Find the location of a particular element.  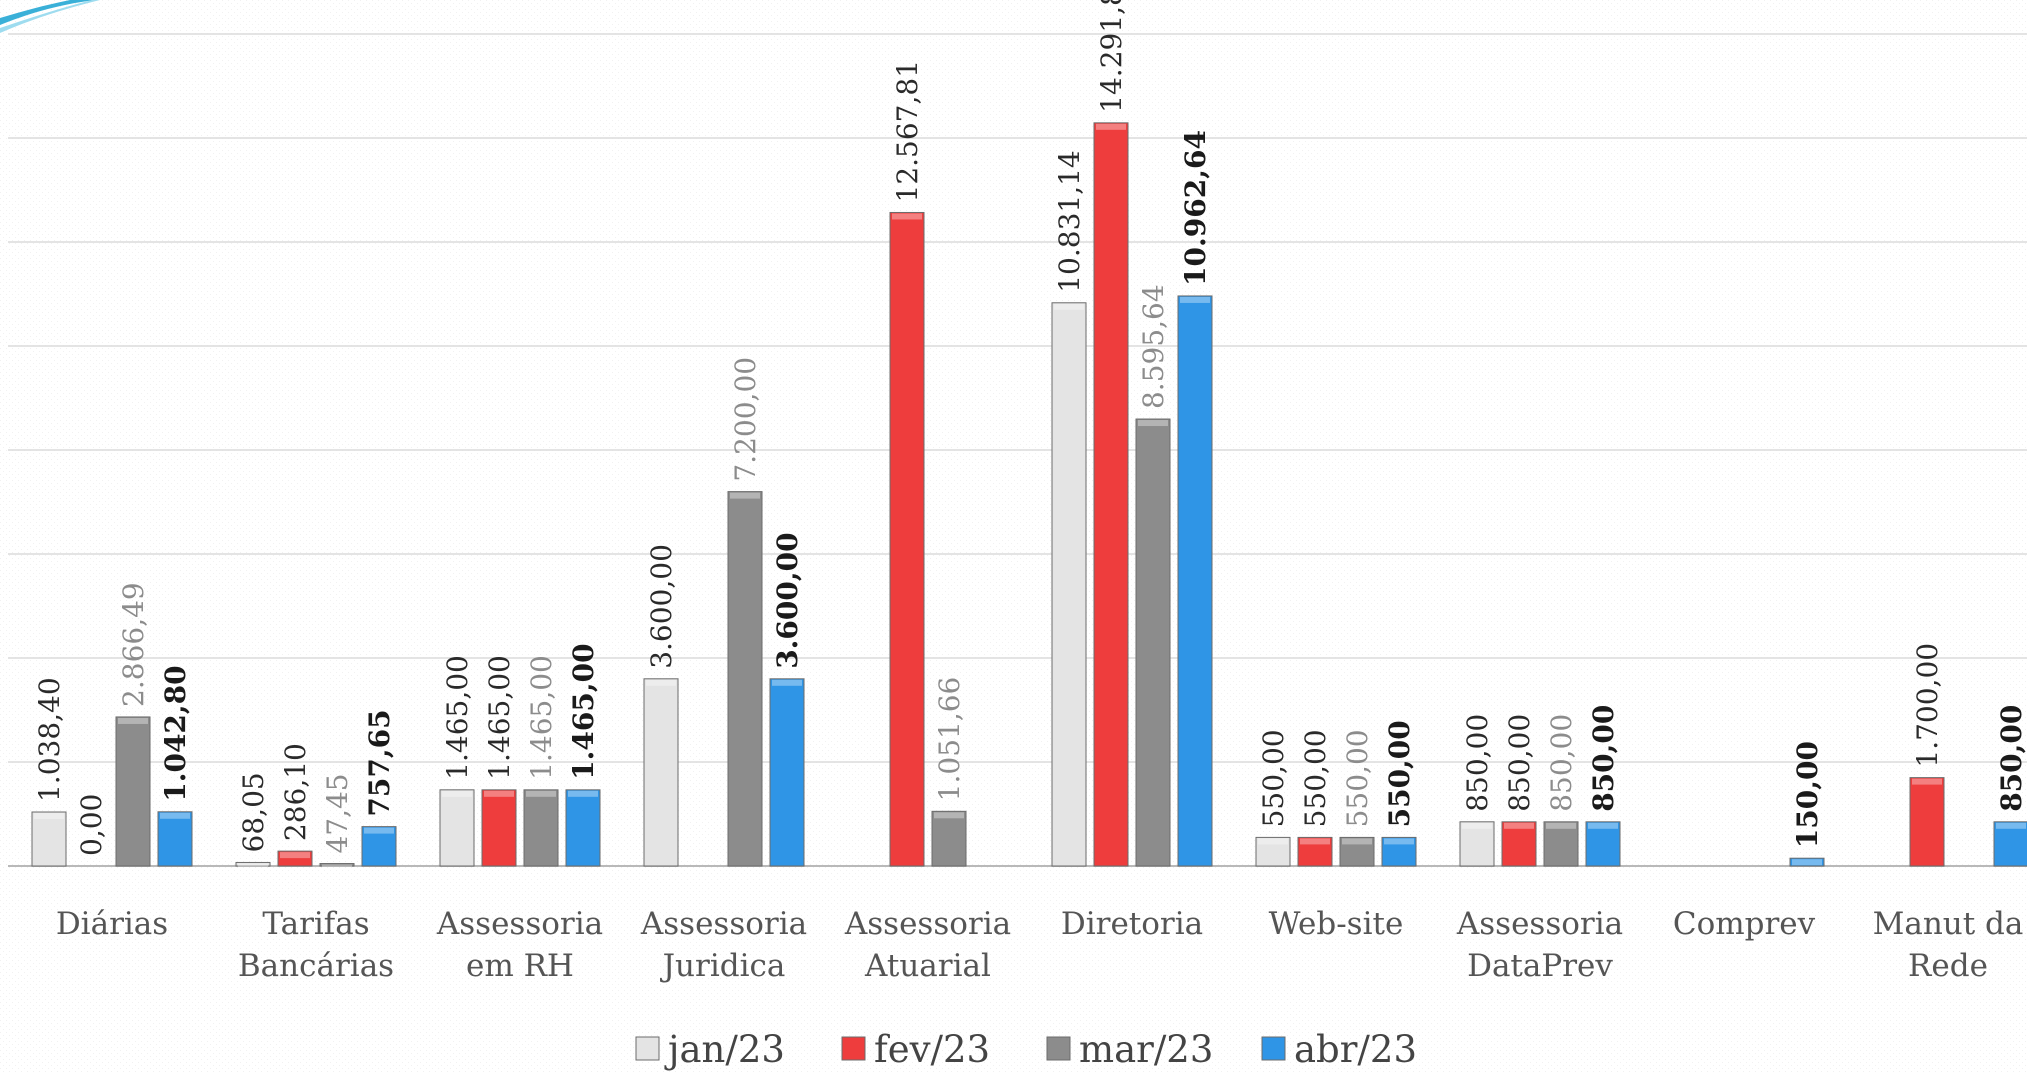

logo-swoosh-icon is located at coordinates (50, 16).